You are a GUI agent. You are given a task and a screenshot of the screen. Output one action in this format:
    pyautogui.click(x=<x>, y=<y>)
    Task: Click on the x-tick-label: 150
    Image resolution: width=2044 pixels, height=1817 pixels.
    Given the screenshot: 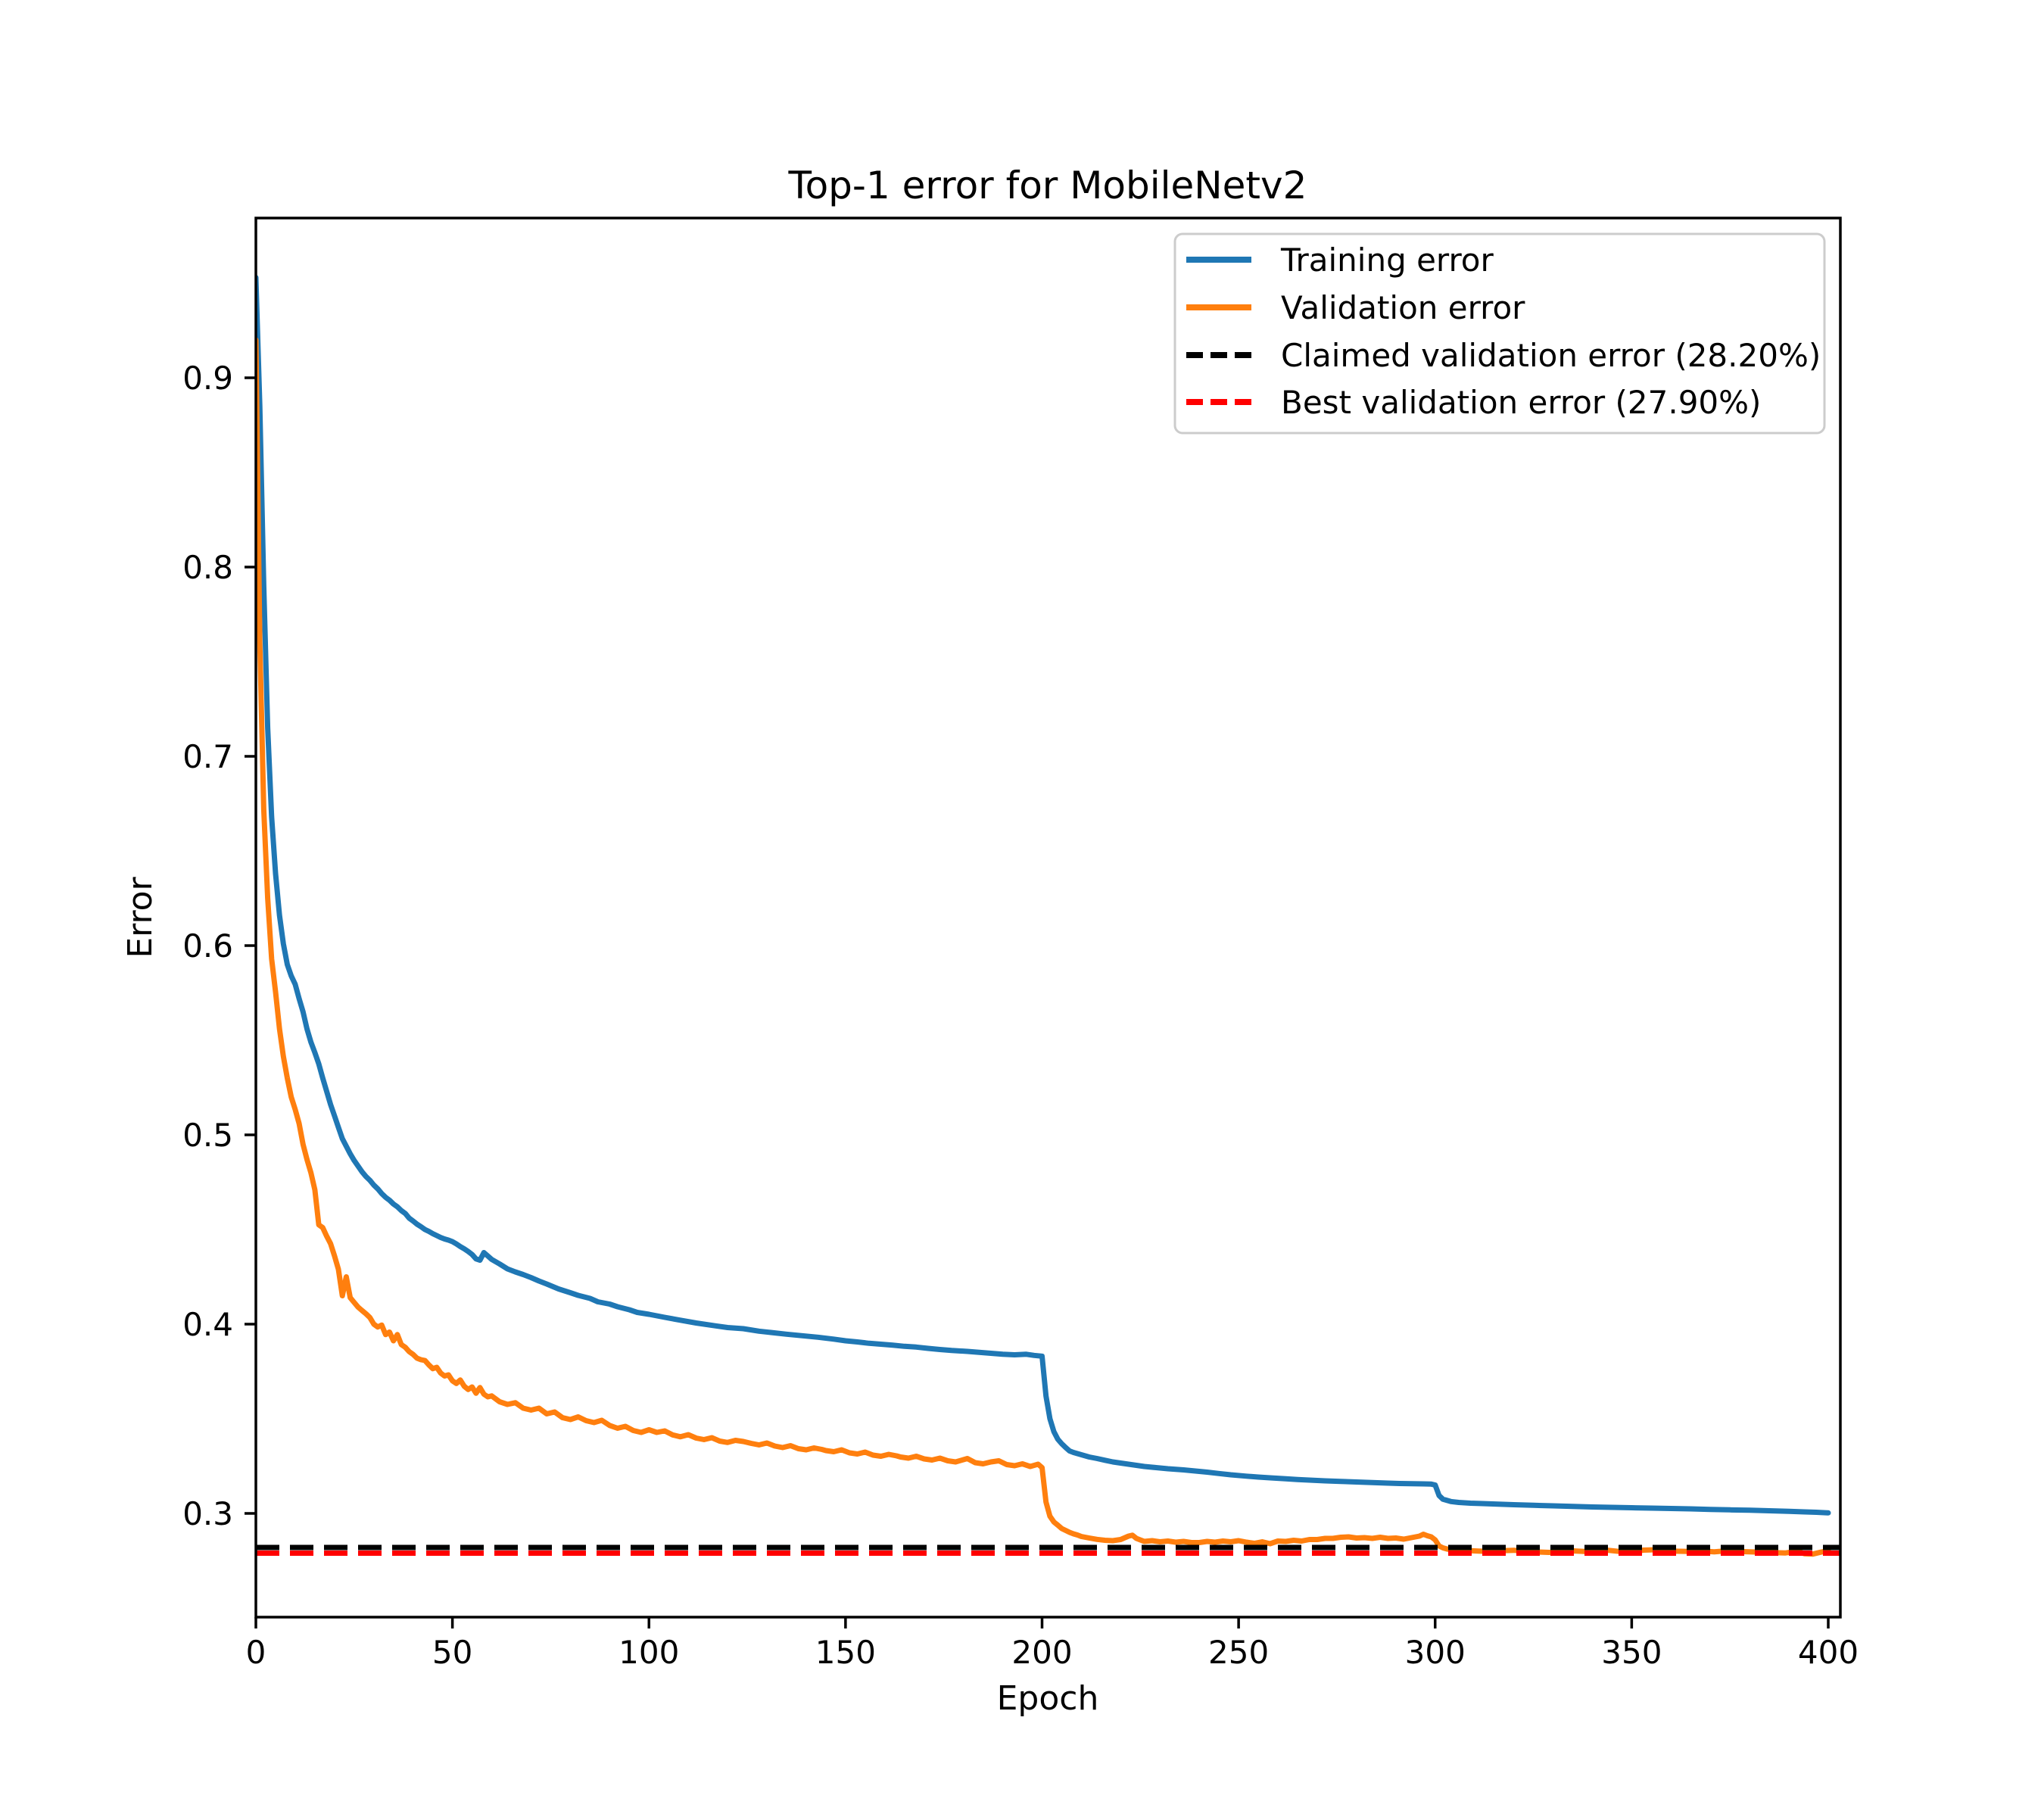 What is the action you would take?
    pyautogui.click(x=846, y=1652)
    